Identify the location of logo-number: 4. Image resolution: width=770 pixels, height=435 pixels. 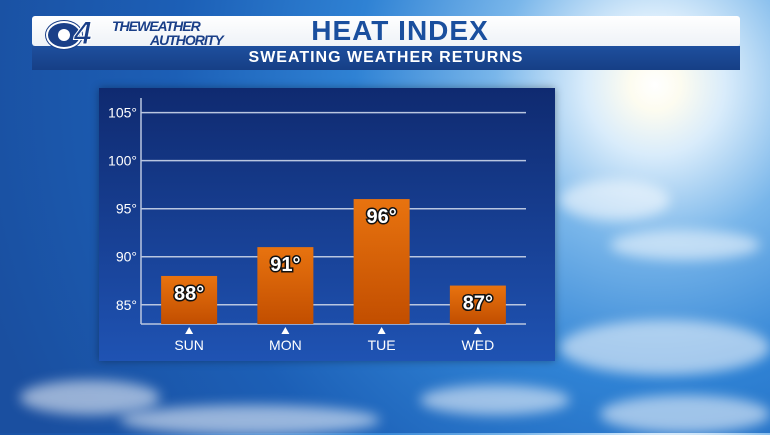
(83, 33).